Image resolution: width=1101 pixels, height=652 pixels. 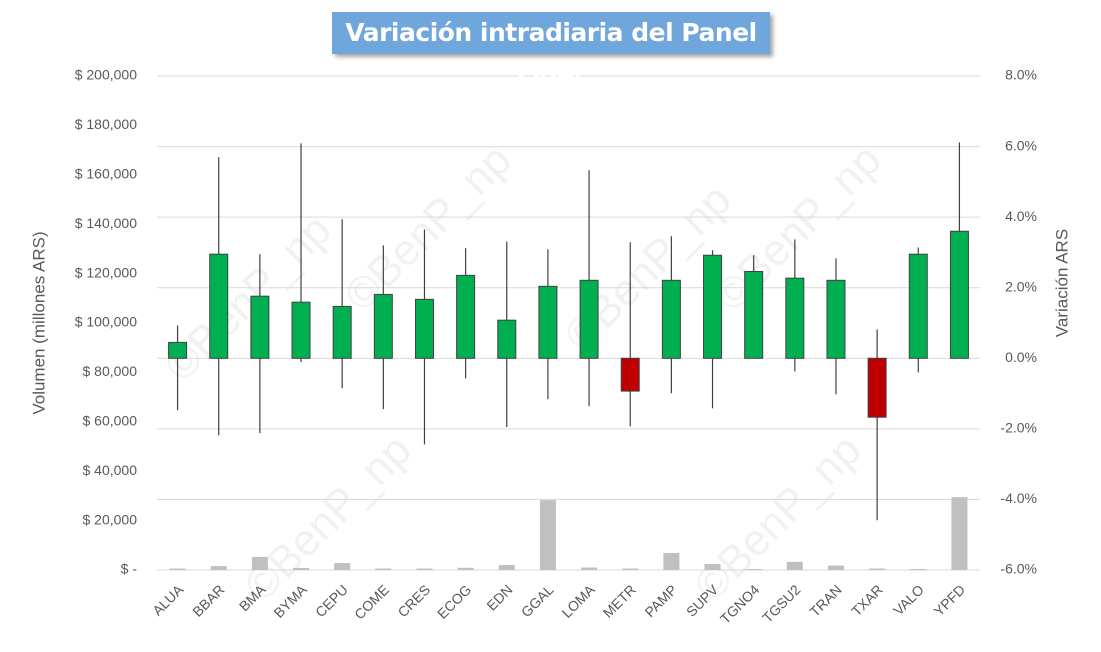 What do you see at coordinates (106, 174) in the screenshot?
I see `y-tick-label: $ 160,000` at bounding box center [106, 174].